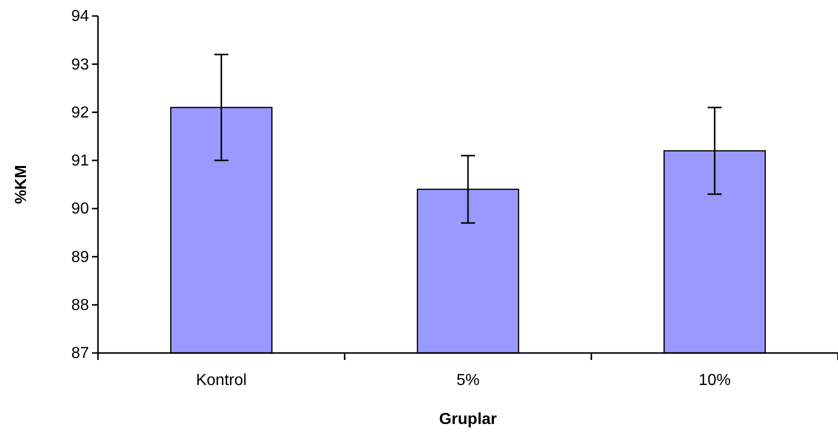  Describe the element at coordinates (21, 184) in the screenshot. I see `y-axis-title: %KM` at that location.